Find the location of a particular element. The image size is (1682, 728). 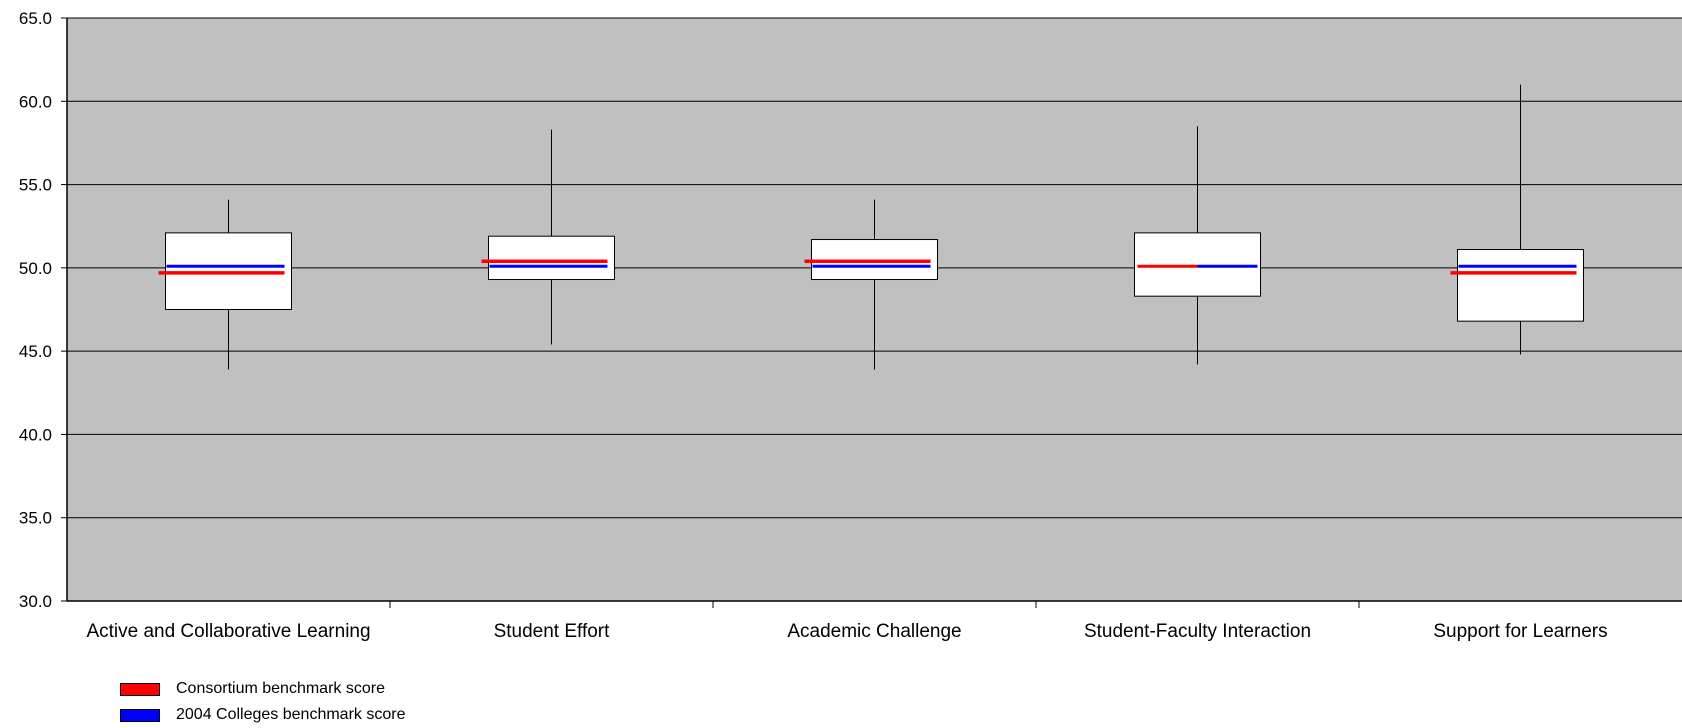

x-tick-label: Student Effort is located at coordinates (552, 631).